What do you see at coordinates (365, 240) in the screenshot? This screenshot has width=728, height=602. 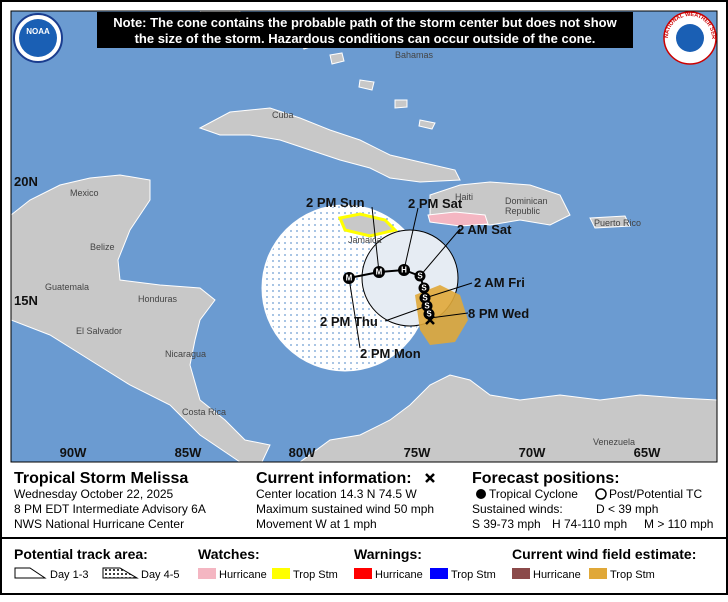 I see `place-label: Jamaica` at bounding box center [365, 240].